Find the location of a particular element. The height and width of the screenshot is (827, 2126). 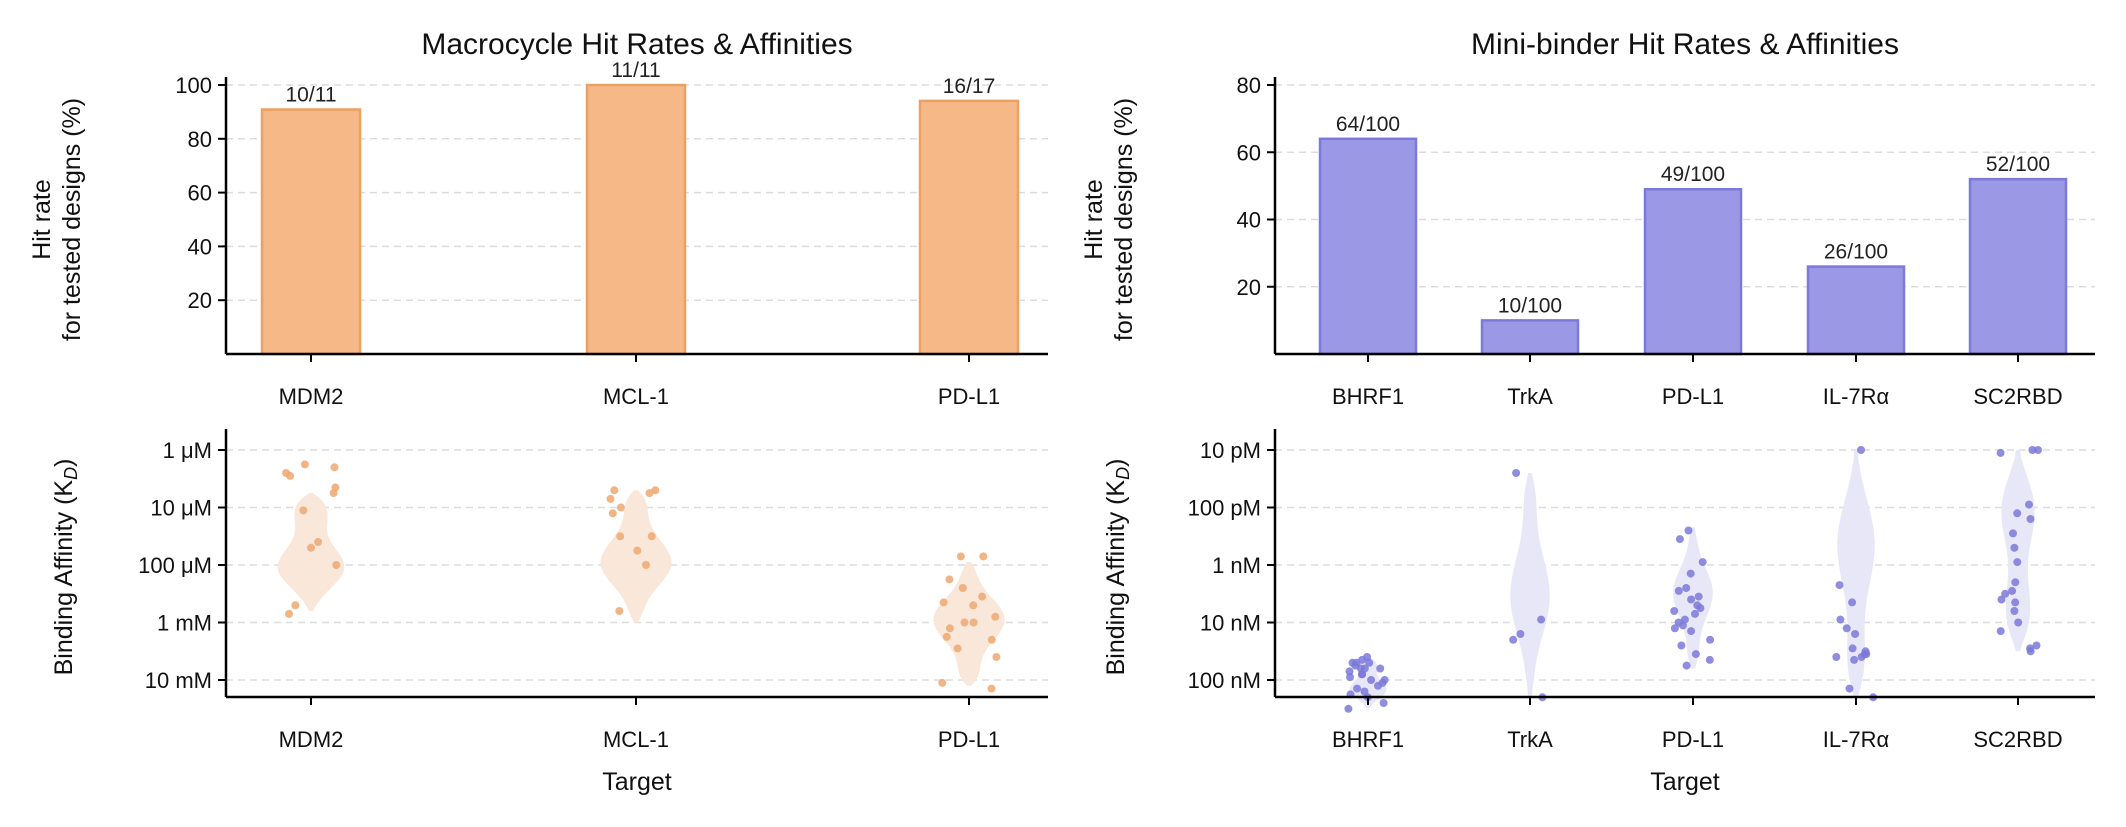

affinity-chart-1-y-tick-label: 100 μM is located at coordinates (175, 565).